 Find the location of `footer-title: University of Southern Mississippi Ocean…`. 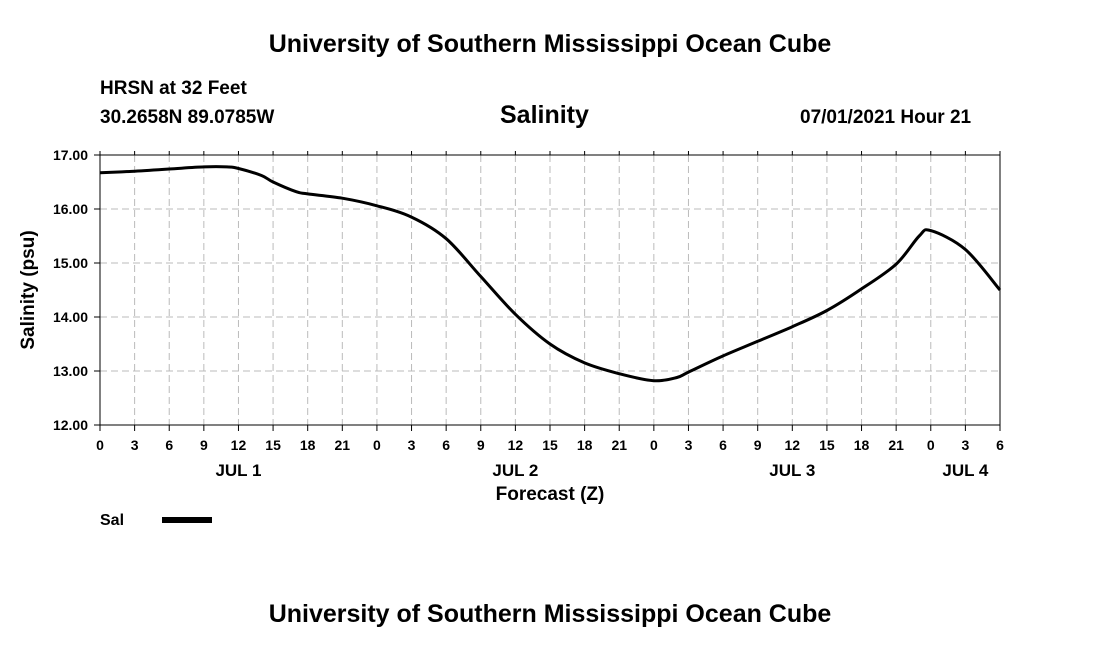

footer-title: University of Southern Mississippi Ocean… is located at coordinates (550, 614).